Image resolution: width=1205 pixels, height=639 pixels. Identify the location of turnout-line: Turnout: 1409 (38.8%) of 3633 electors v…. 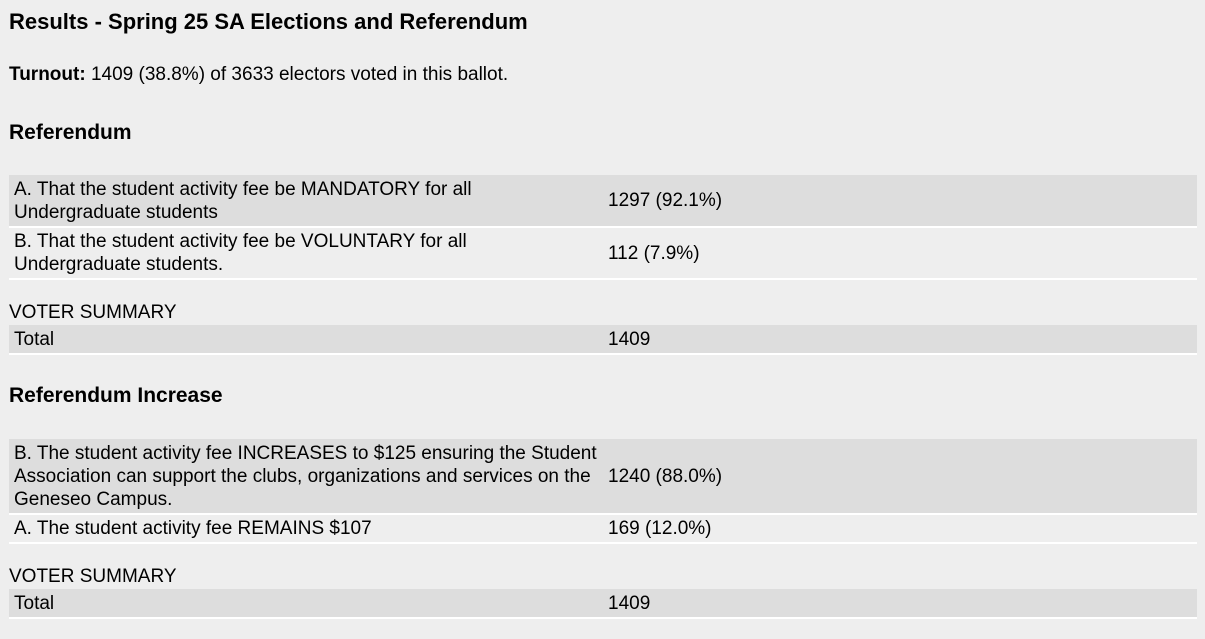
(258, 75).